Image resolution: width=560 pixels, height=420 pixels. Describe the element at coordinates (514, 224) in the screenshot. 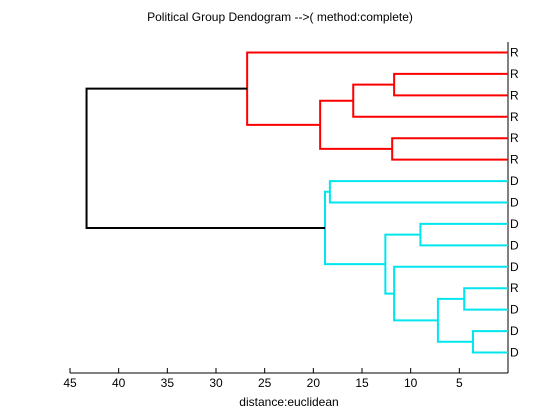

I see `leaf-label-8: D` at that location.